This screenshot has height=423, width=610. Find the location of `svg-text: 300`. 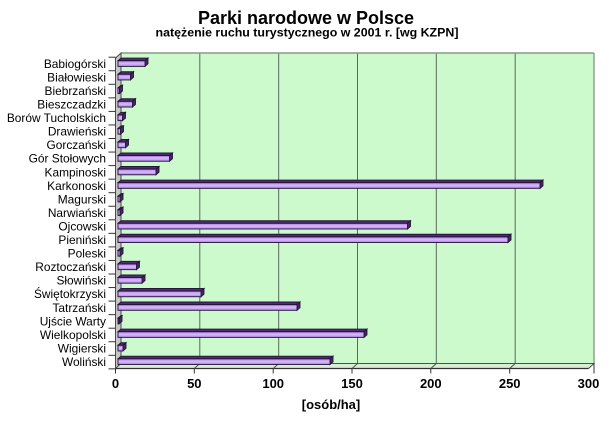

svg-text: 300 is located at coordinates (589, 383).